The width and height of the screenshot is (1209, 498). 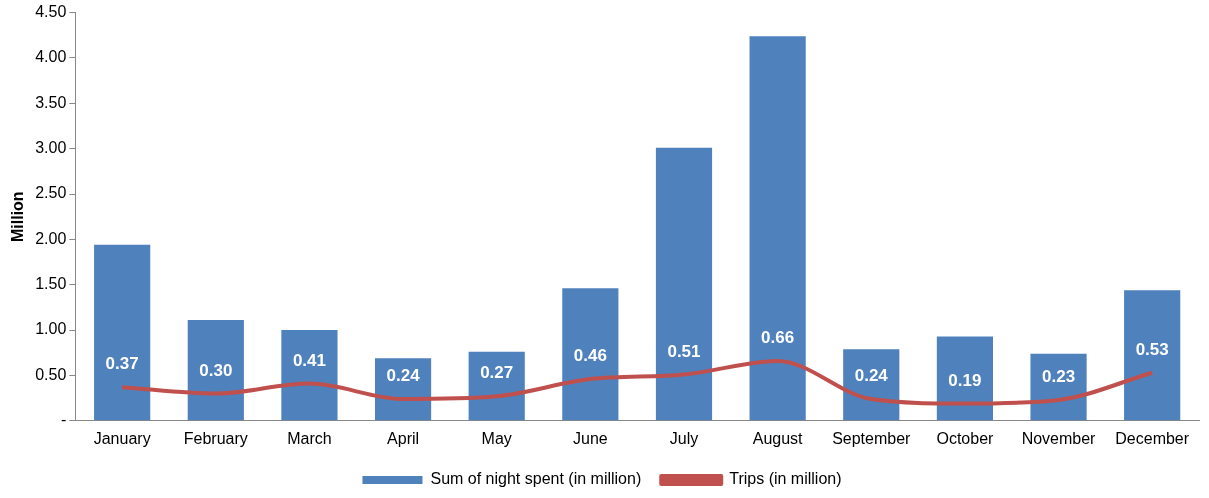 What do you see at coordinates (64, 420) in the screenshot?
I see `y-tick-label: -` at bounding box center [64, 420].